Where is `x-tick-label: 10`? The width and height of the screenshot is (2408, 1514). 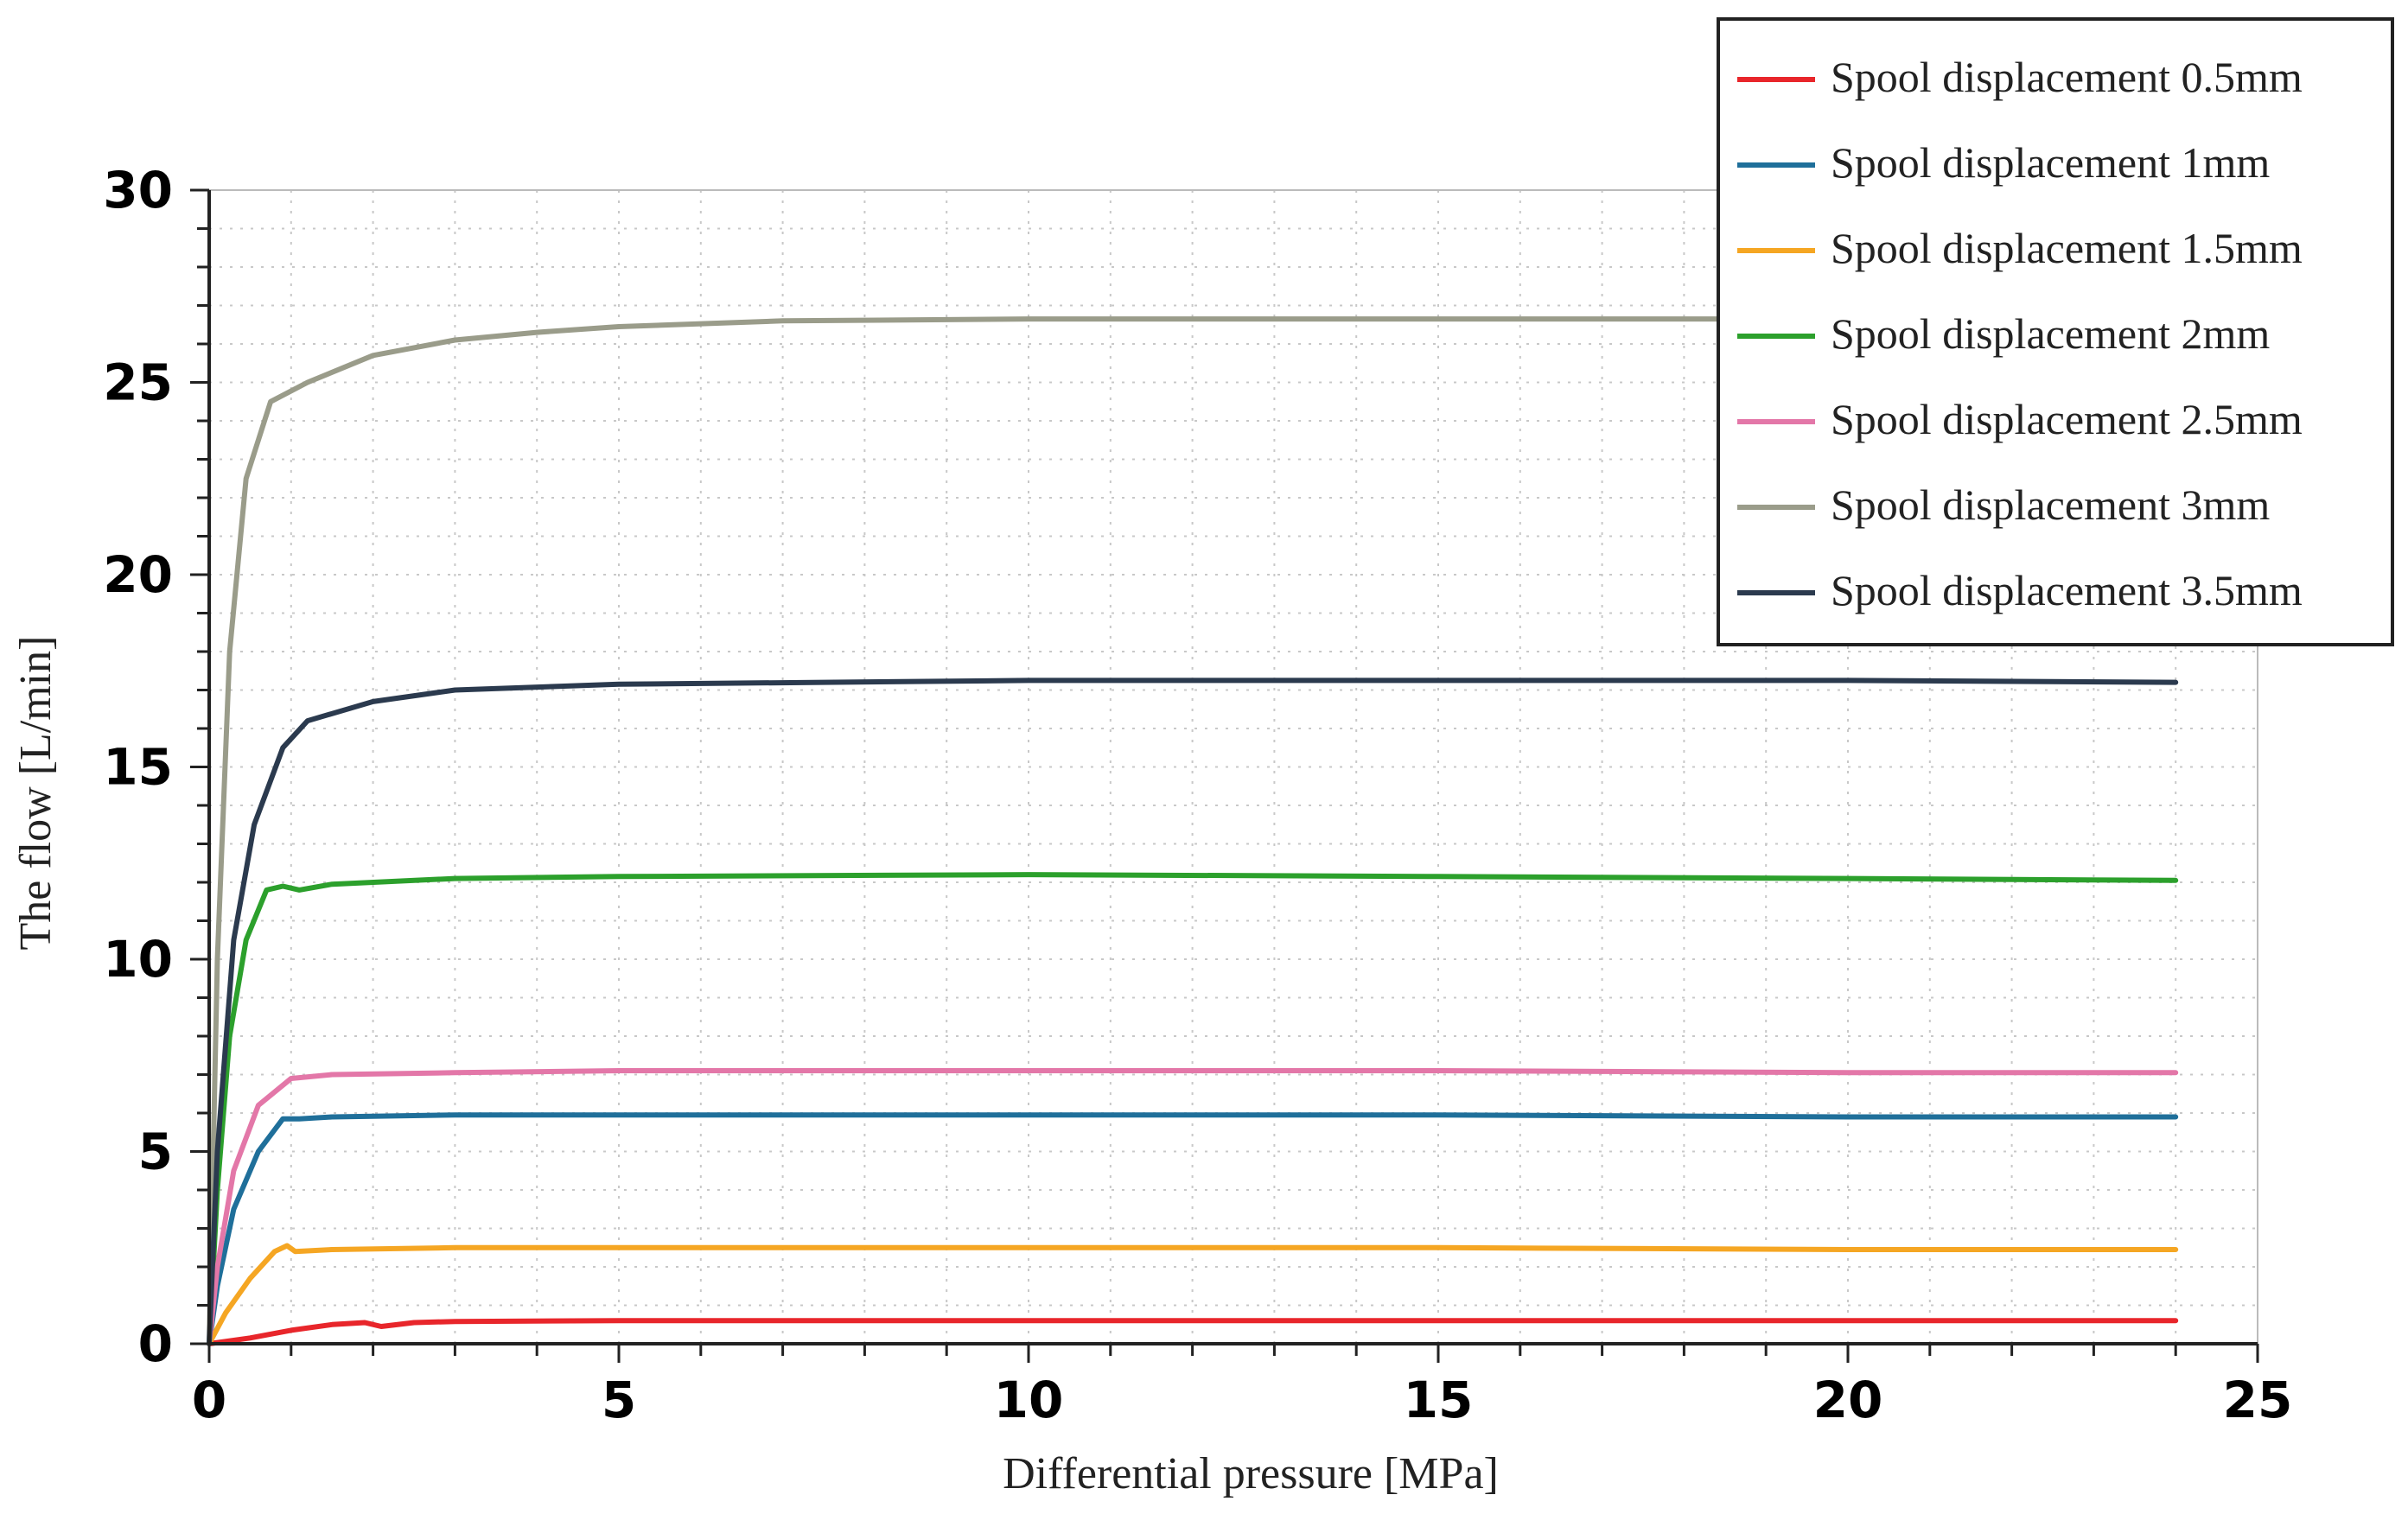 x-tick-label: 10 is located at coordinates (1029, 1400).